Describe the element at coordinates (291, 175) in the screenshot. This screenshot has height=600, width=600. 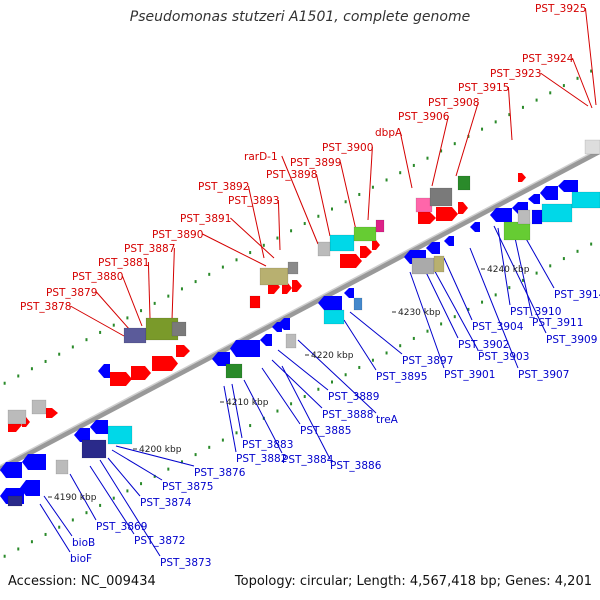
I see `gene-label: PST_3898` at that location.